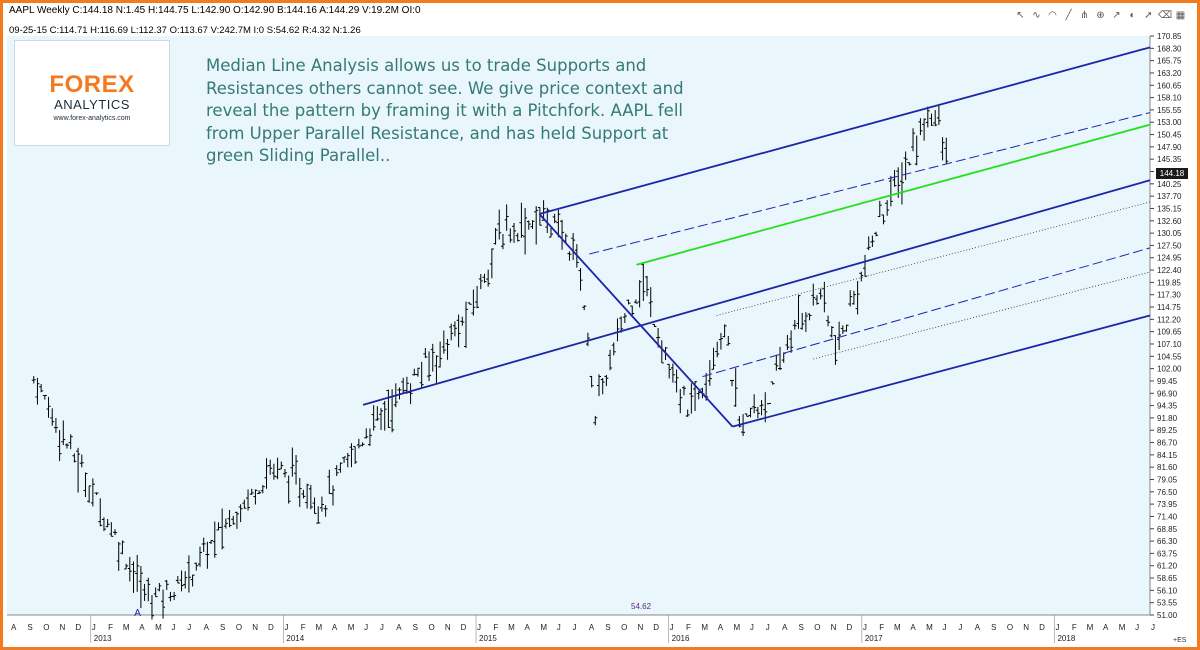 The height and width of the screenshot is (650, 1200). What do you see at coordinates (624, 627) in the screenshot?
I see `month-label: O` at bounding box center [624, 627].